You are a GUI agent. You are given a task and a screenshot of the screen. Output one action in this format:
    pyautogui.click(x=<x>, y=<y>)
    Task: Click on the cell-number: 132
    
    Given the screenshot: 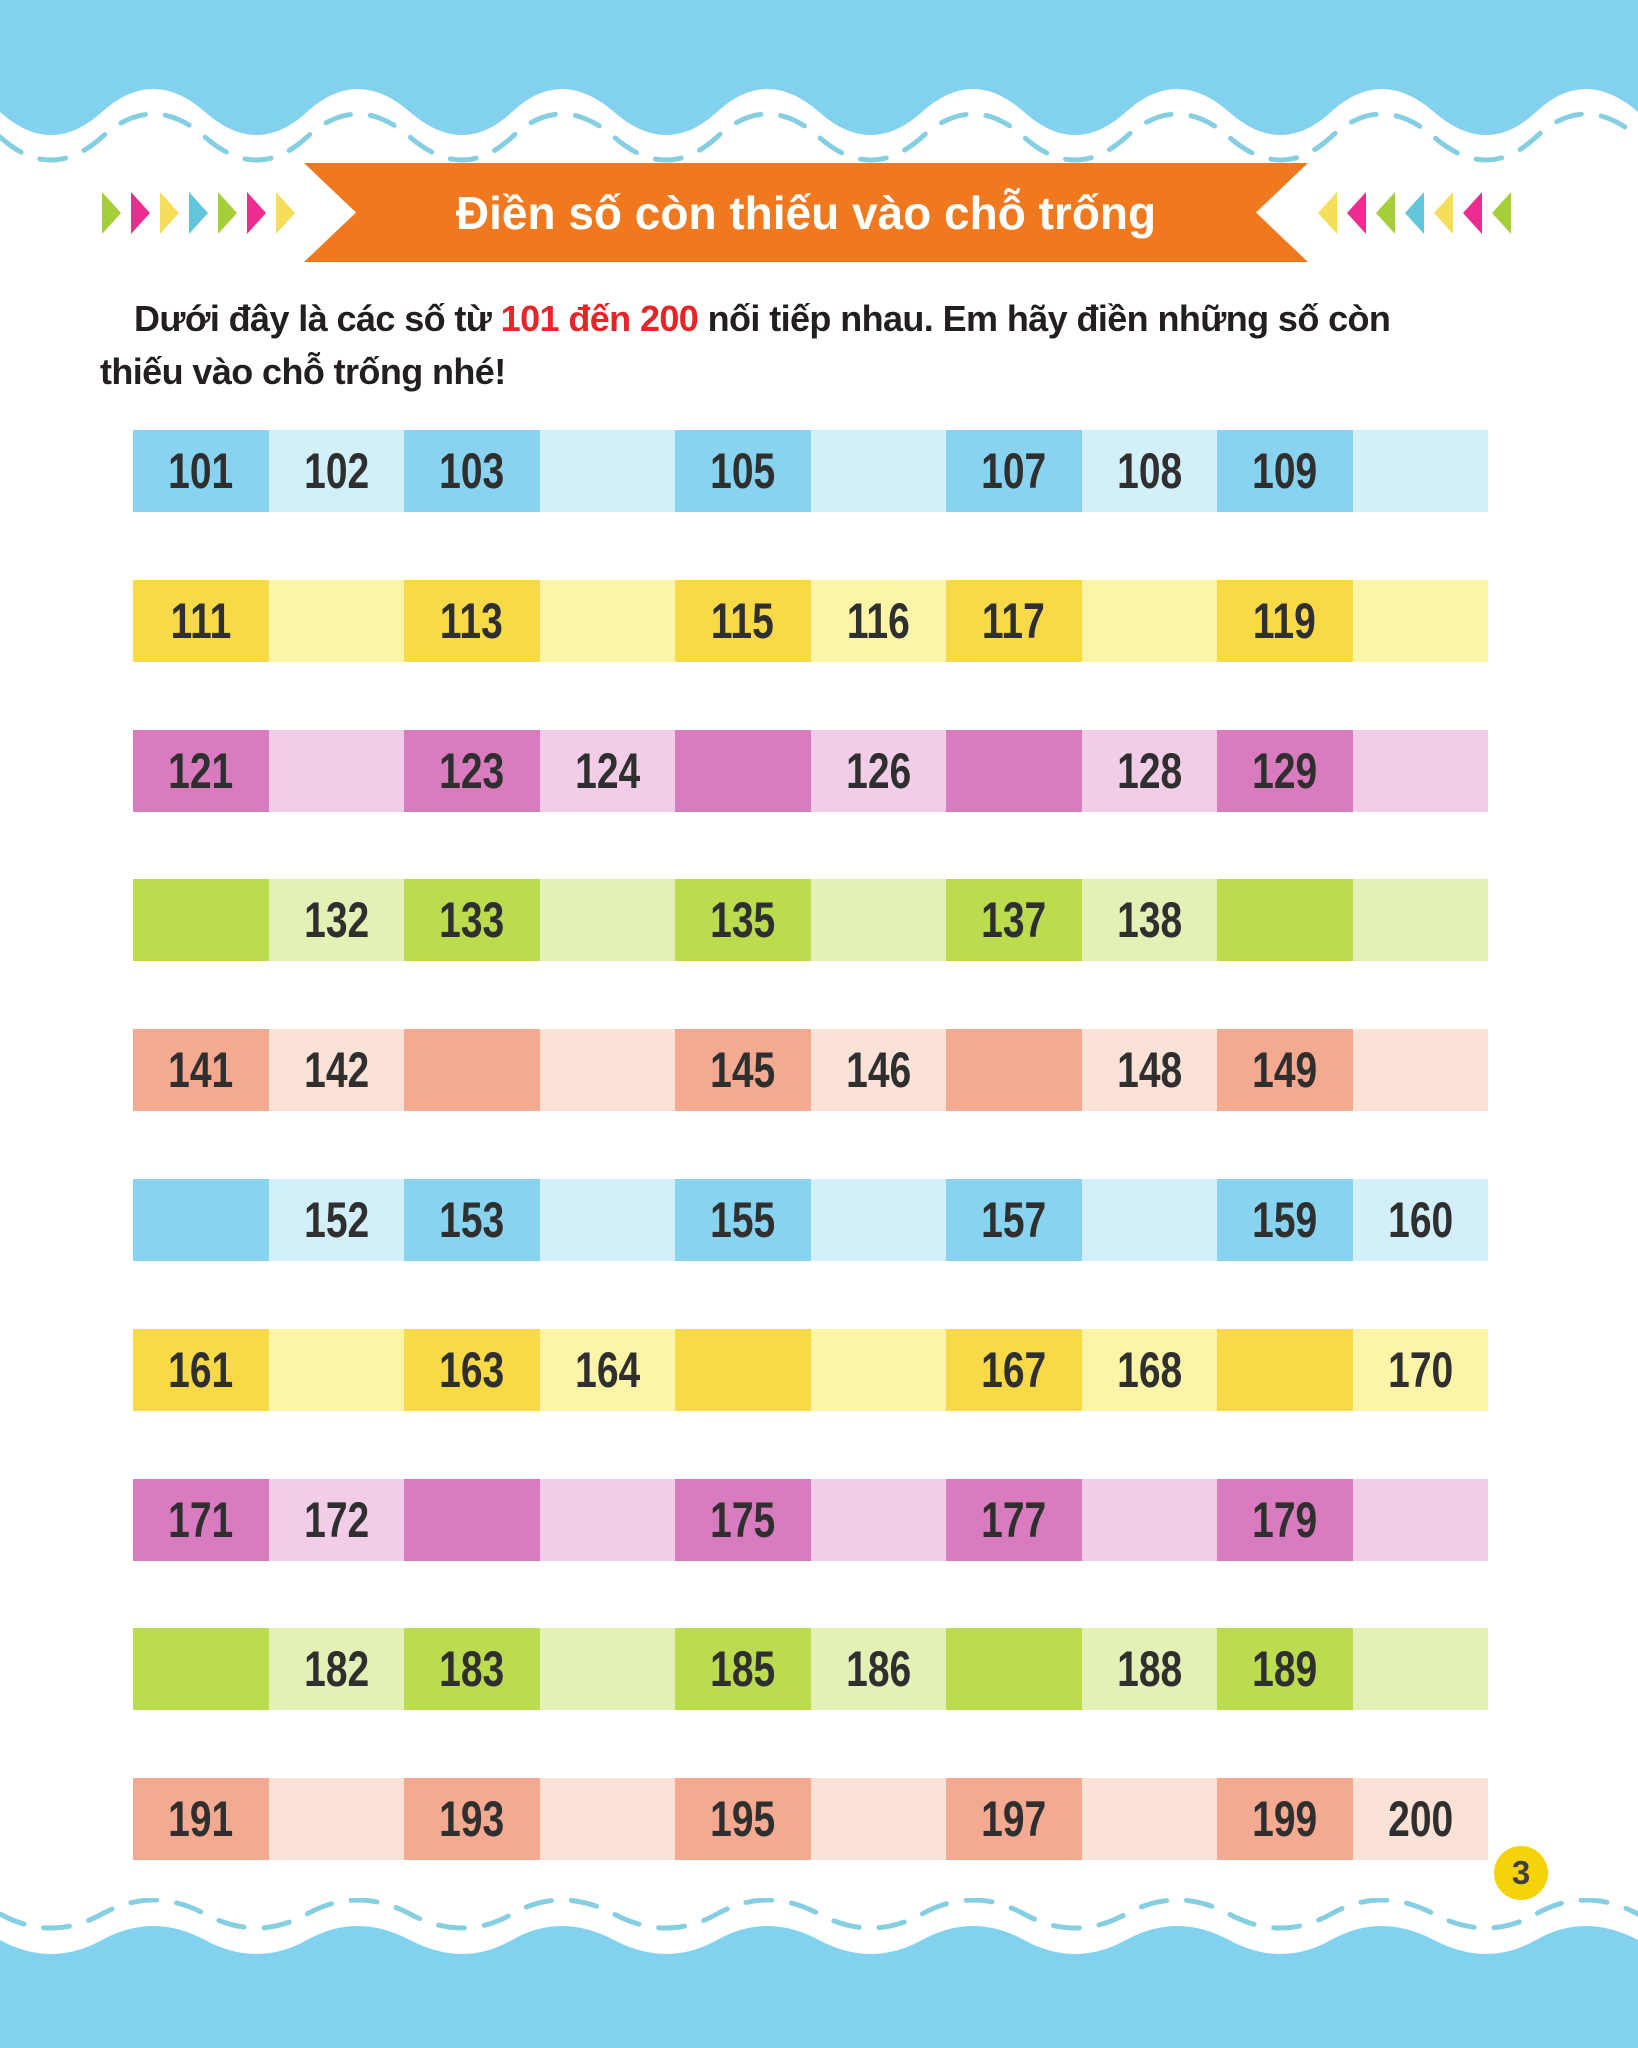 What is the action you would take?
    pyautogui.click(x=336, y=920)
    